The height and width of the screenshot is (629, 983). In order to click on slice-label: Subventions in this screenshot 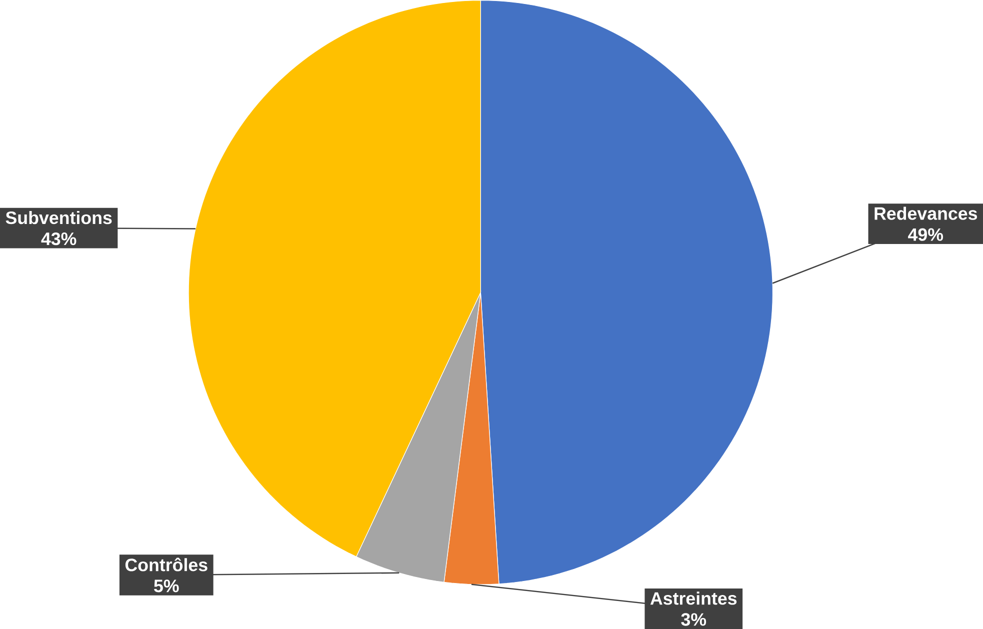, I will do `click(59, 217)`.